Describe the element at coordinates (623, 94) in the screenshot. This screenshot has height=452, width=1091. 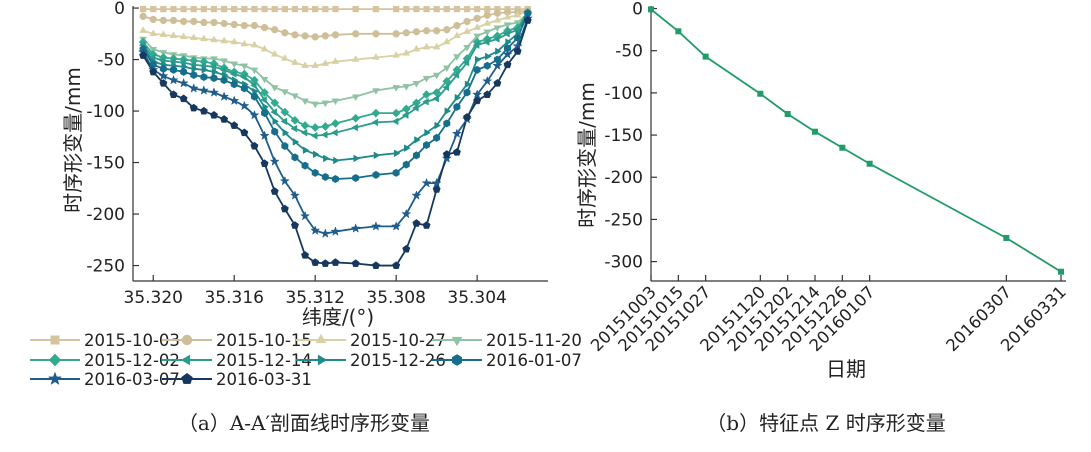
I see `panel-b-y-tick-label: -100` at that location.